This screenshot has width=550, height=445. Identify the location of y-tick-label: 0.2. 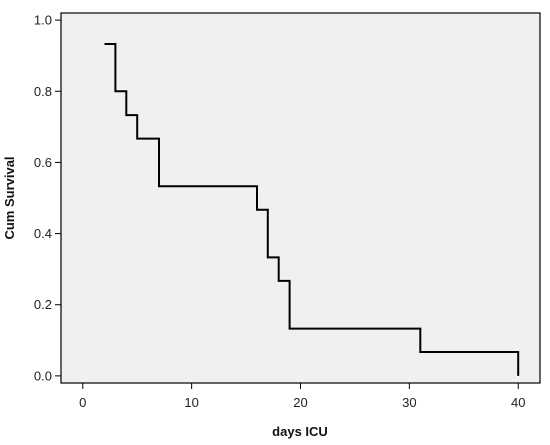
(43, 304).